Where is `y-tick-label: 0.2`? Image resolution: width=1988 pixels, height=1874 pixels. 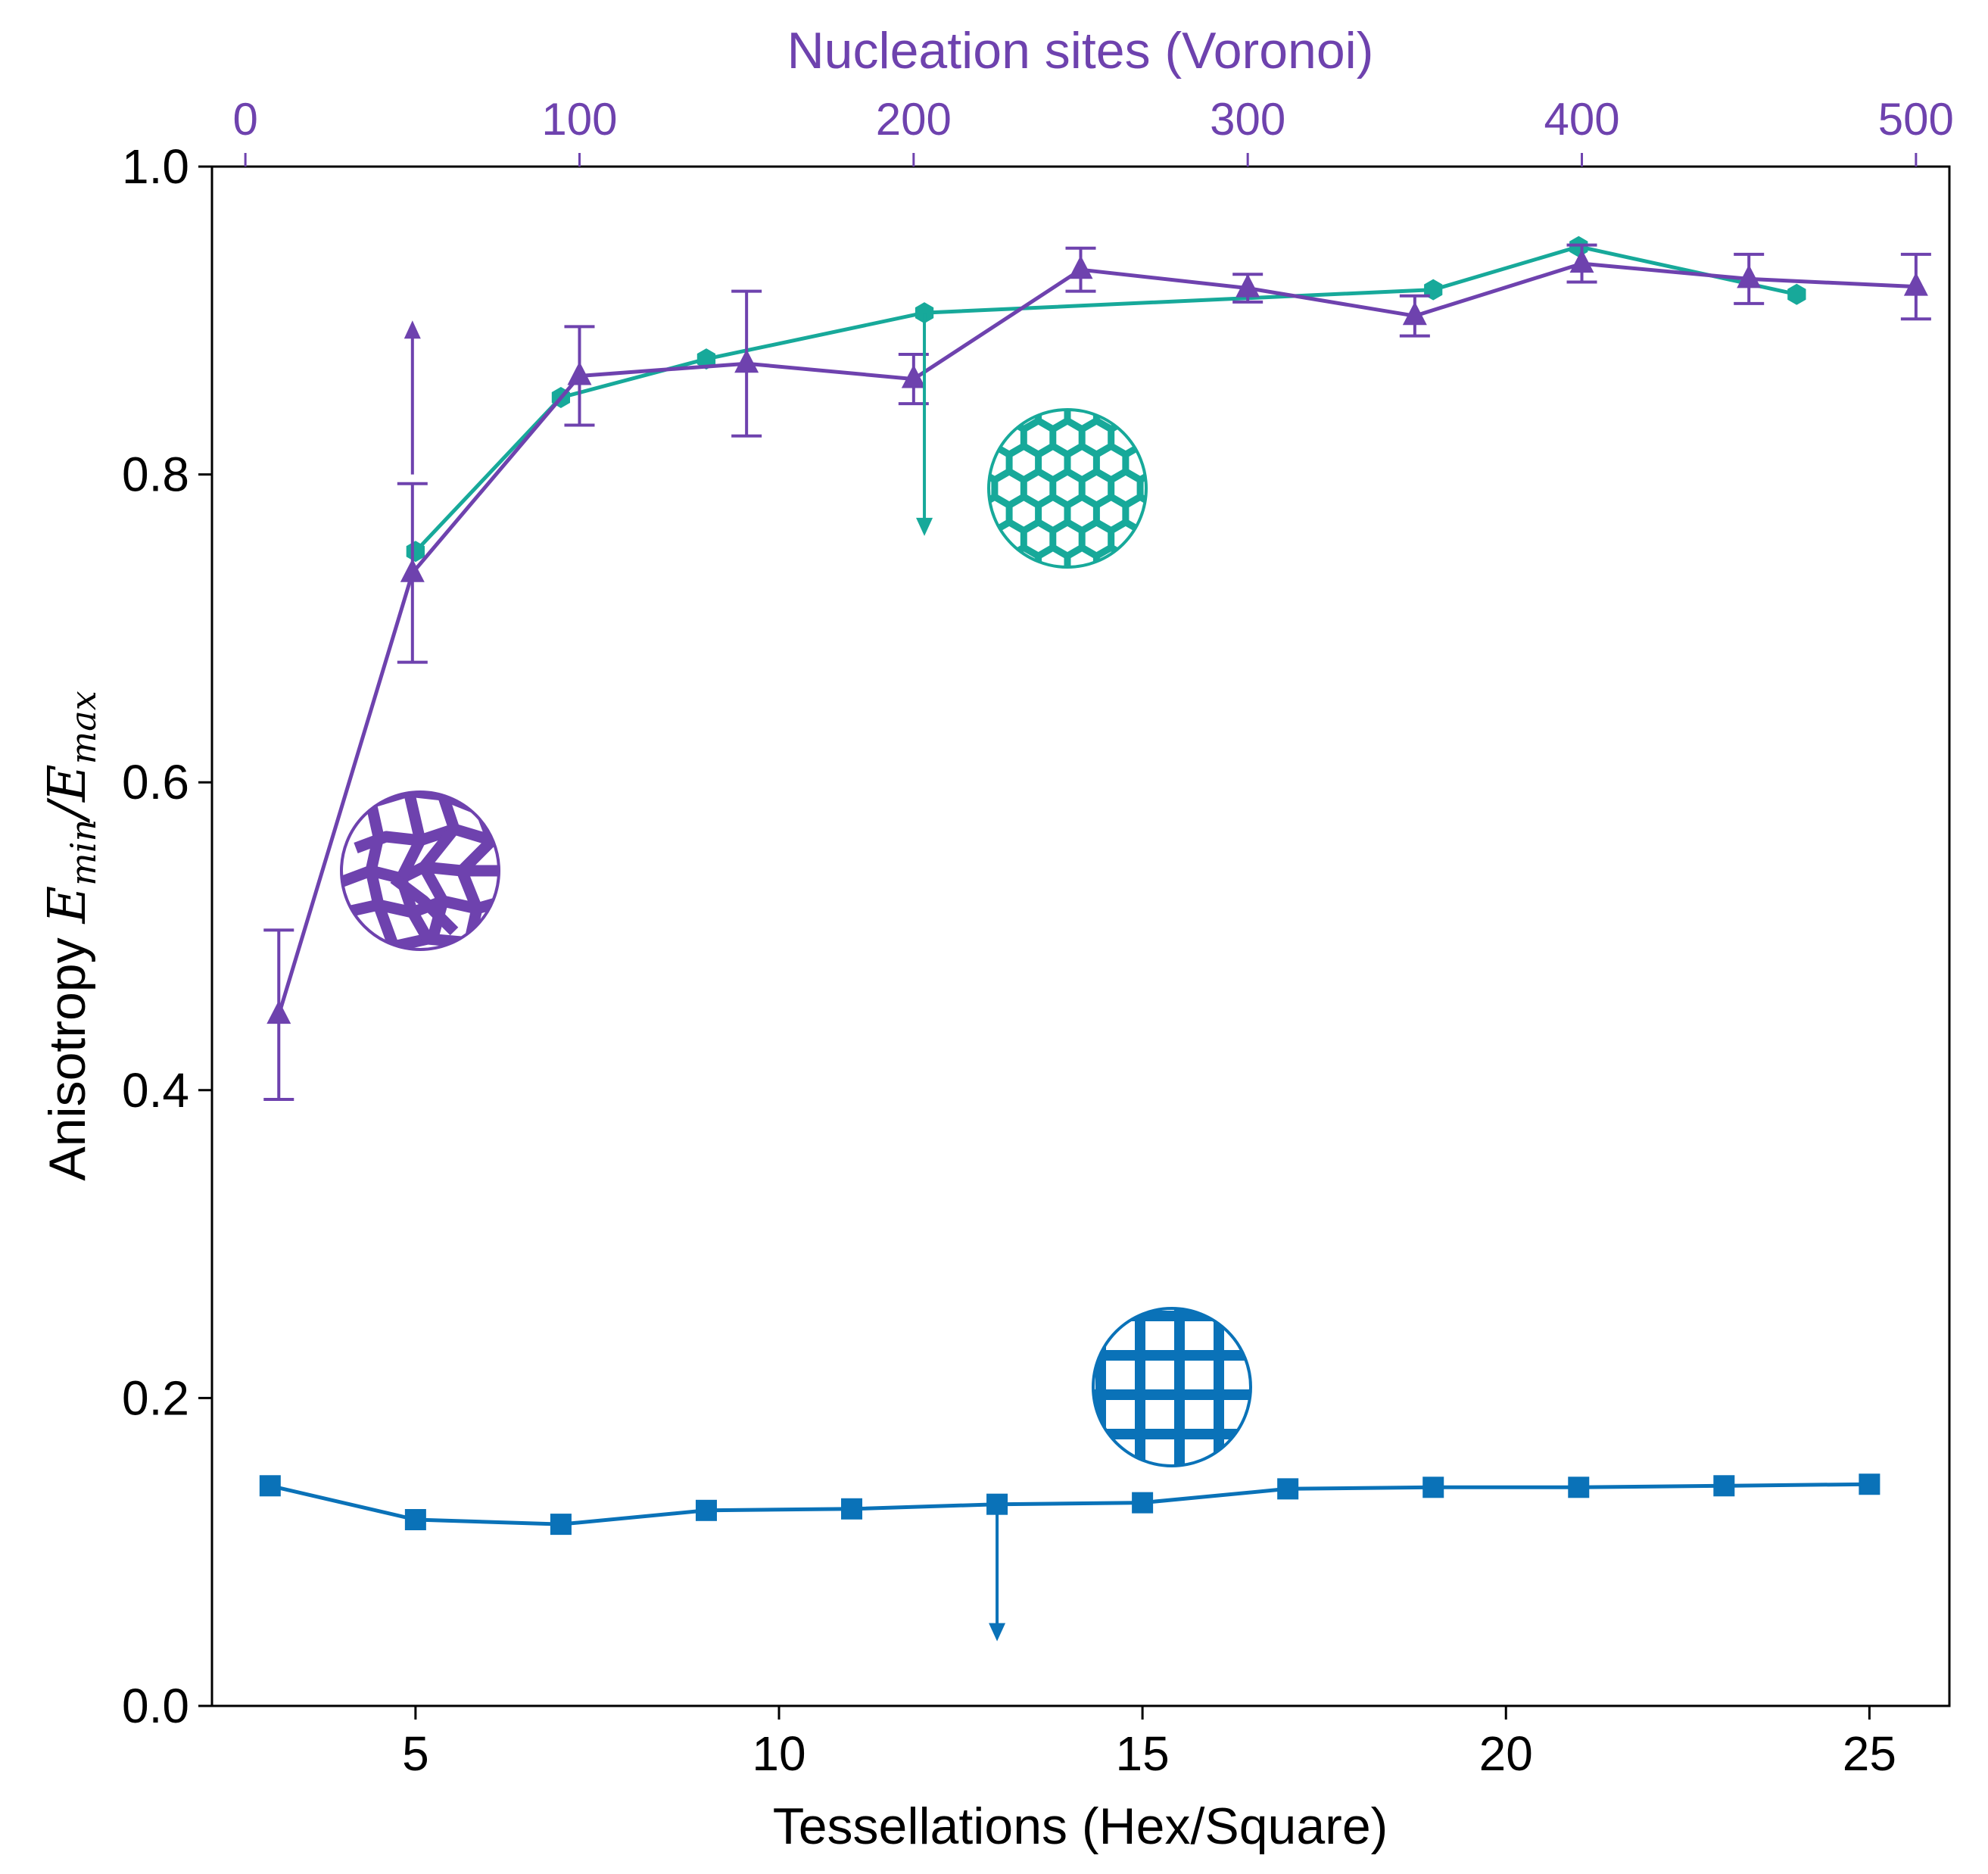
y-tick-label: 0.2 is located at coordinates (155, 1397).